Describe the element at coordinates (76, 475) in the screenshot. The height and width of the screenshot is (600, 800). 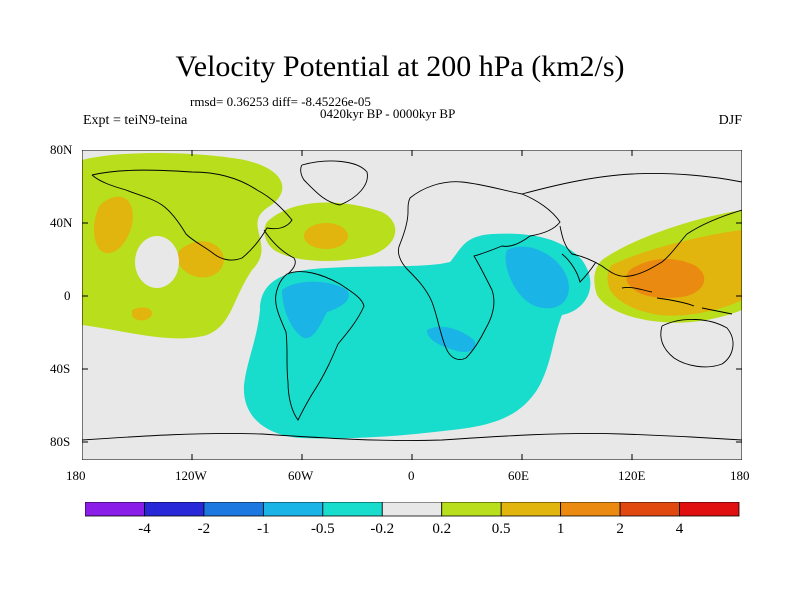
I see `lon-tick-180-west: 180` at that location.